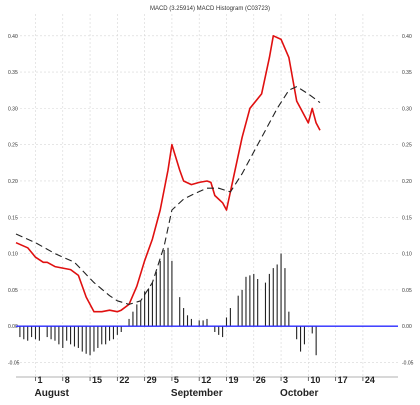  I want to click on y-tick-right-6: 0.10, so click(407, 255).